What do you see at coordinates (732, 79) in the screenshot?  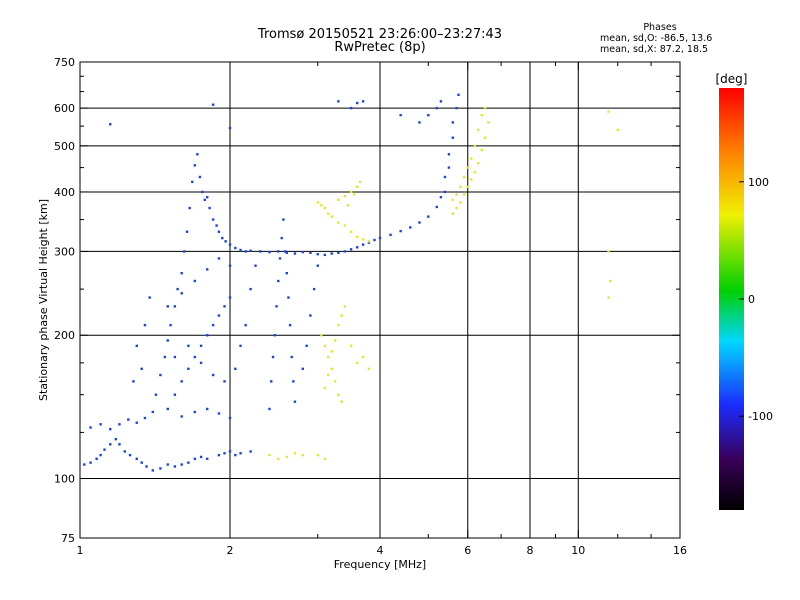 I see `colorbar-label: [deg]` at bounding box center [732, 79].